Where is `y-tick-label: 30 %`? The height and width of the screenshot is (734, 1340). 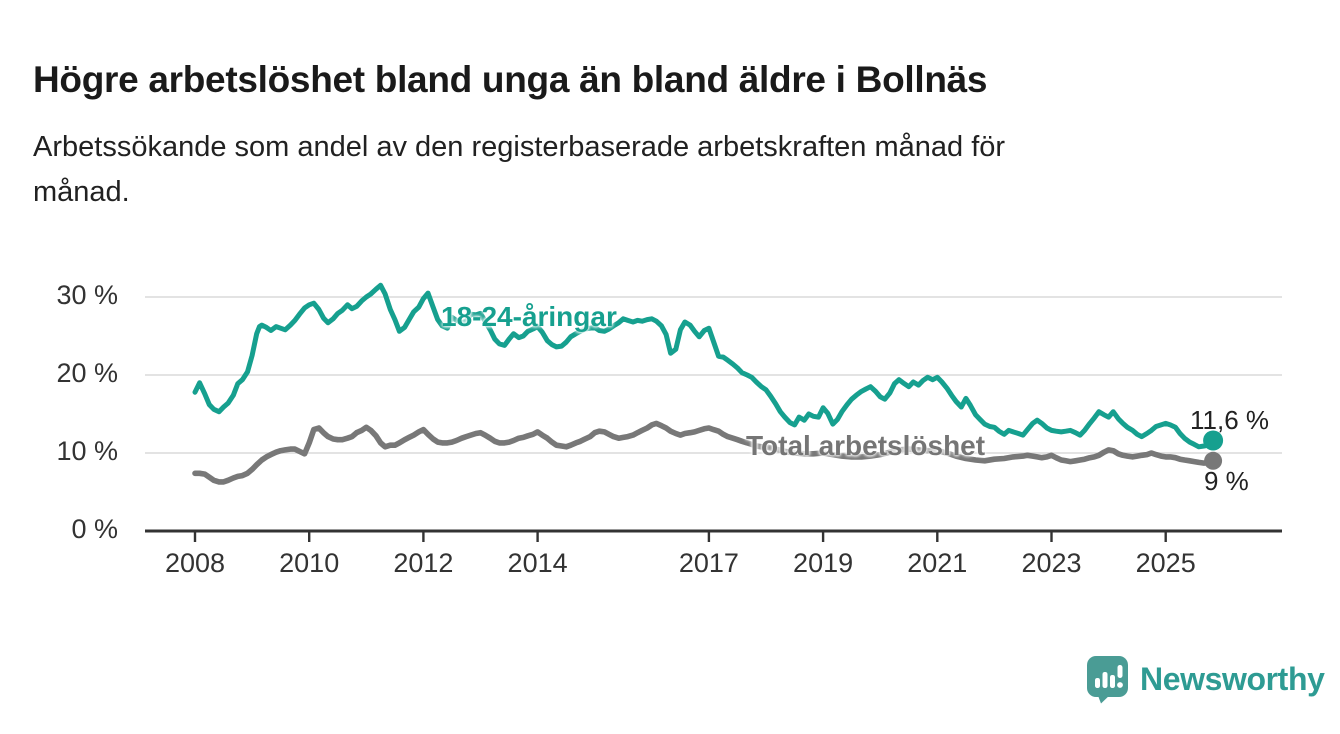 y-tick-label: 30 % is located at coordinates (87, 295).